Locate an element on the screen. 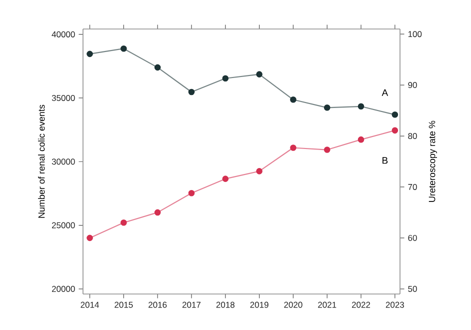 Image resolution: width=471 pixels, height=330 pixels. y-tick-label: 25000 is located at coordinates (63, 225).